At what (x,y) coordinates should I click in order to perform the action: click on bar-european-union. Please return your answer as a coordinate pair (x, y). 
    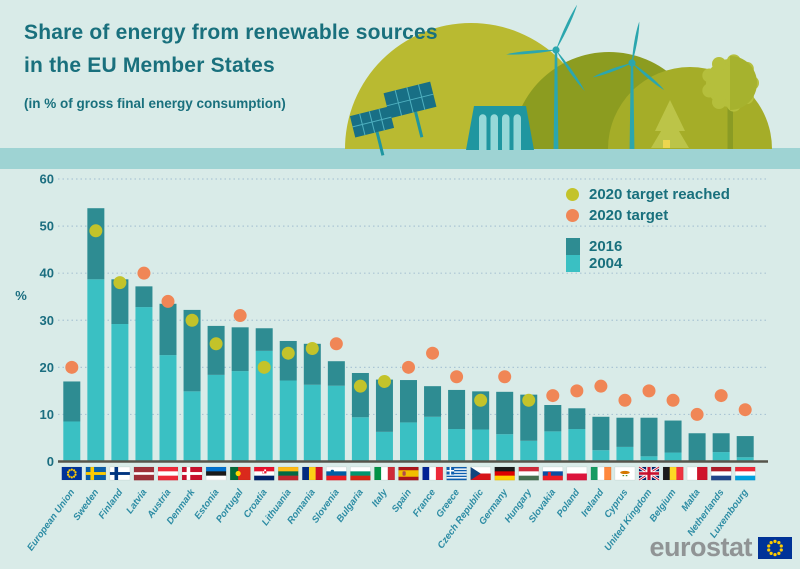
    Looking at the image, I should click on (72, 421).